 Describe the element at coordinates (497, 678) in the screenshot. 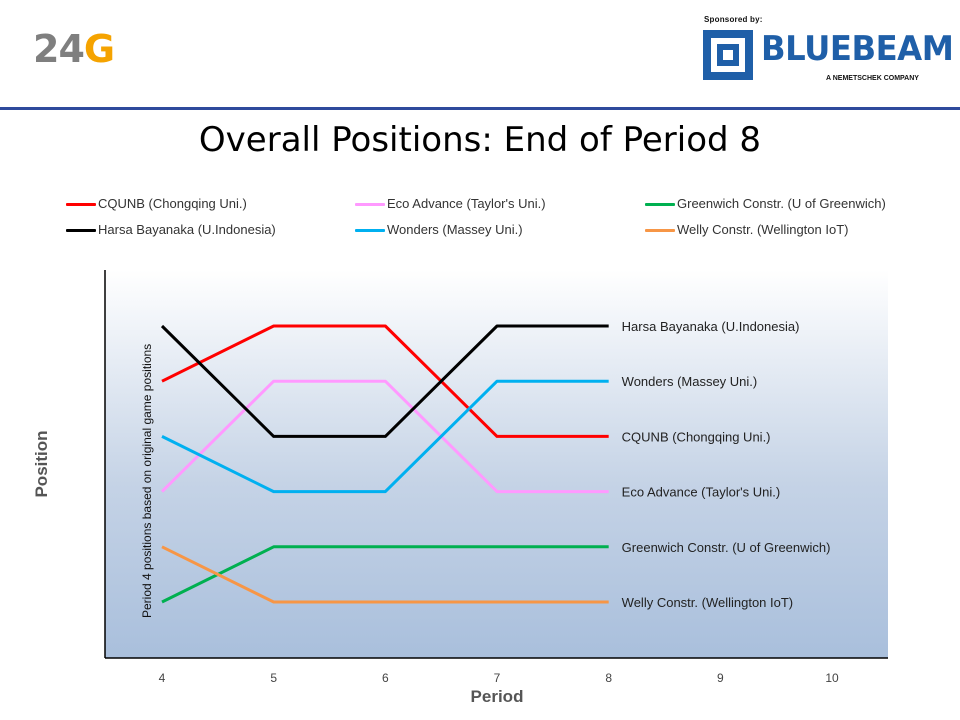

I see `x-tick-label: 7` at that location.